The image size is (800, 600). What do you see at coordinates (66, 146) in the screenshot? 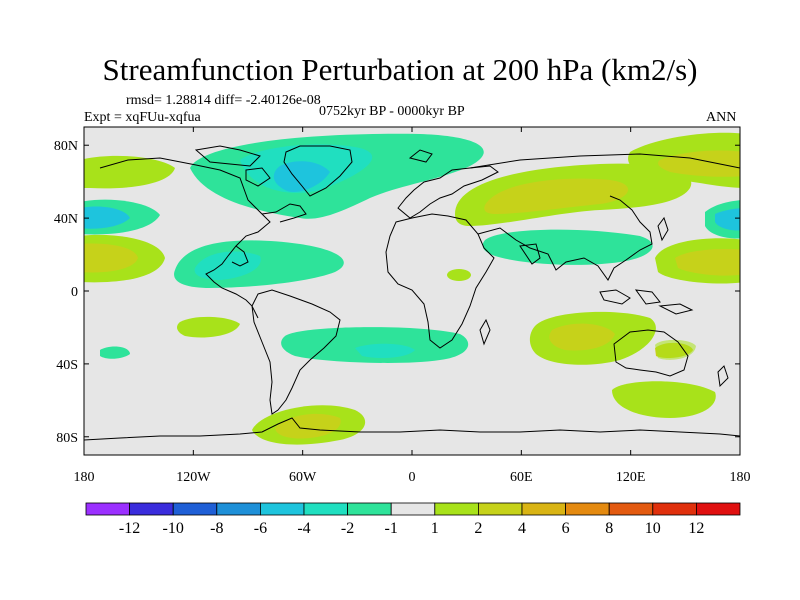
I see `lat-tick-label: 80N` at bounding box center [66, 146].